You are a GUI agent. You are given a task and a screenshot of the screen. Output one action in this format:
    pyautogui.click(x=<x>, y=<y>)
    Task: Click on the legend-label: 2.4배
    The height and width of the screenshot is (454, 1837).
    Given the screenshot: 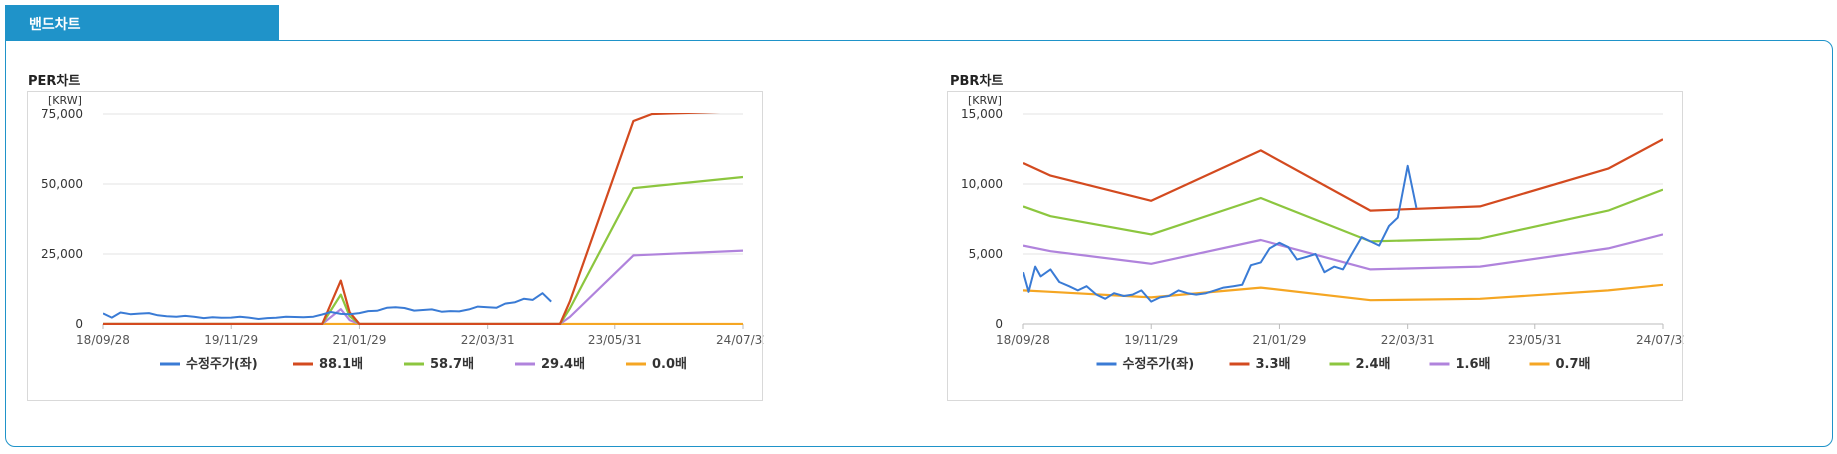 What is the action you would take?
    pyautogui.click(x=1373, y=364)
    